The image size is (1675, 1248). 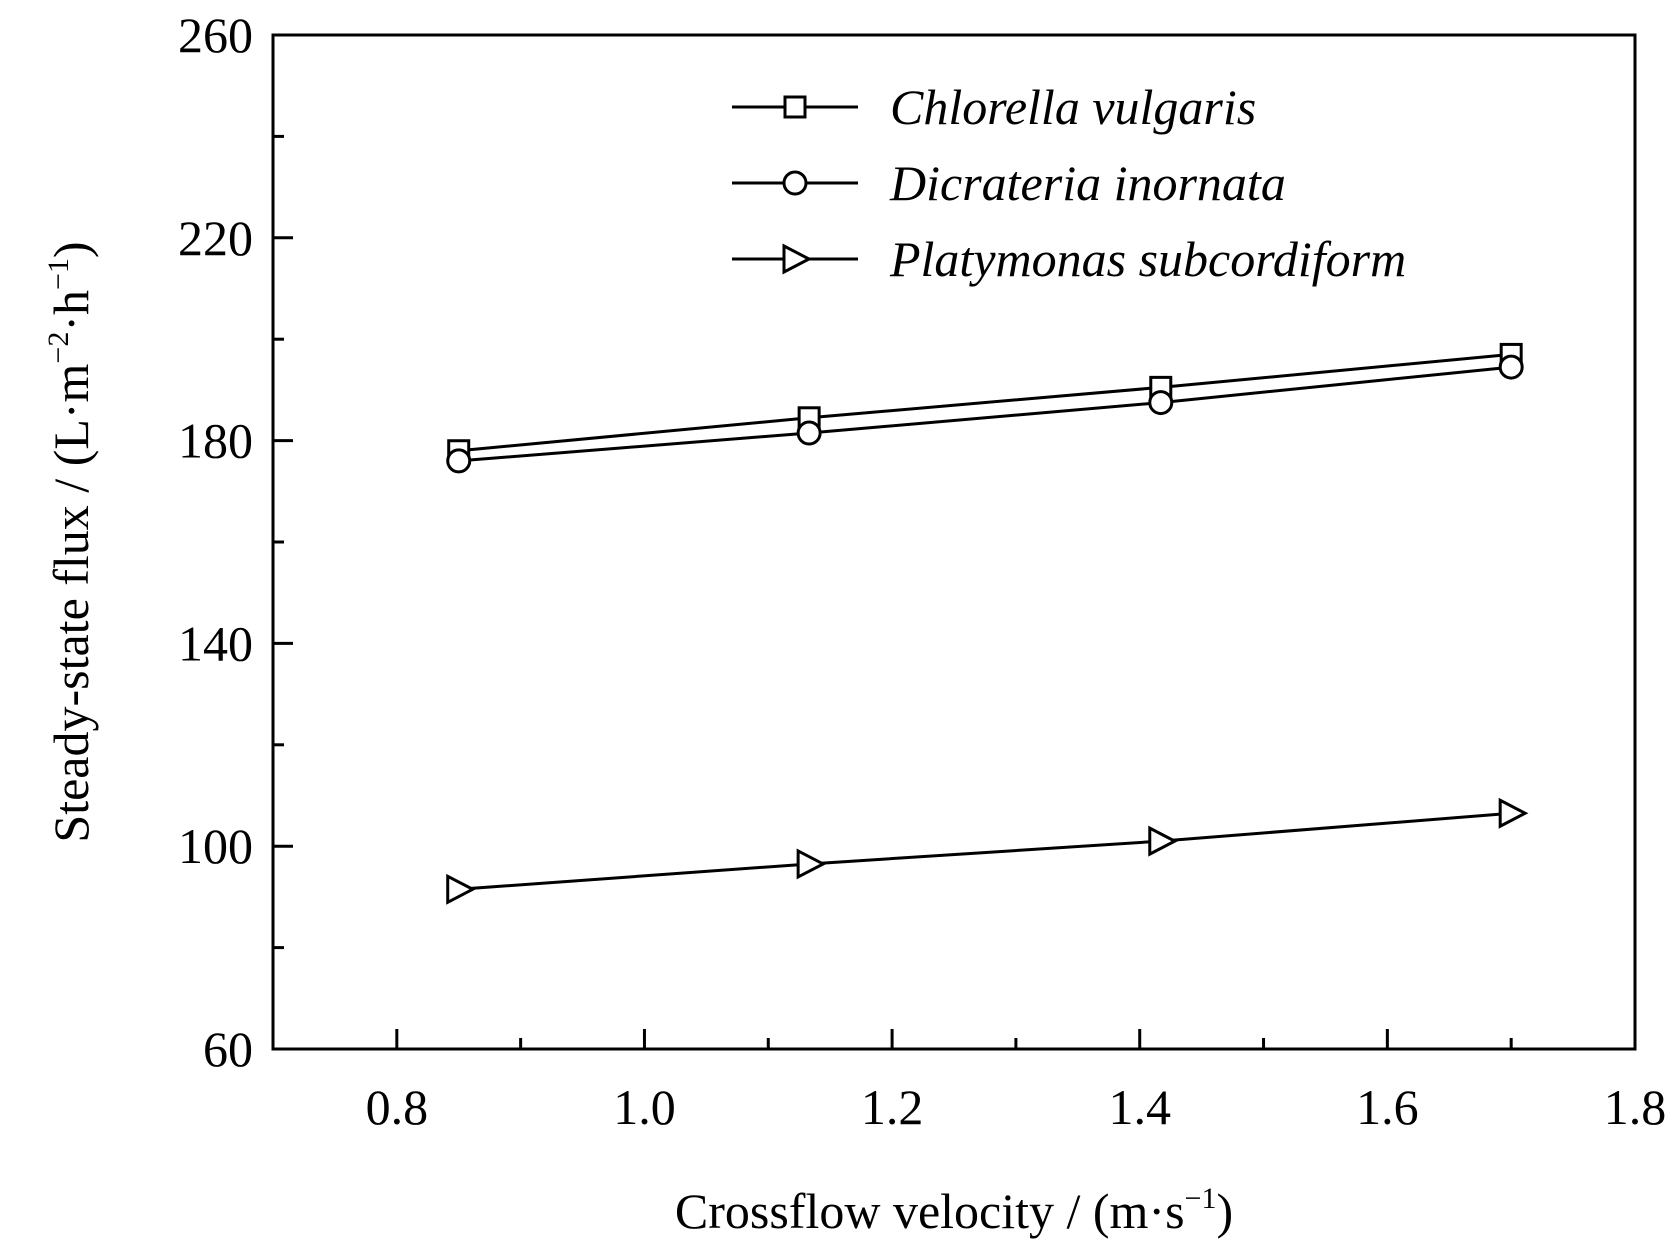 I want to click on legend-marker-triangle-right, so click(x=797, y=259).